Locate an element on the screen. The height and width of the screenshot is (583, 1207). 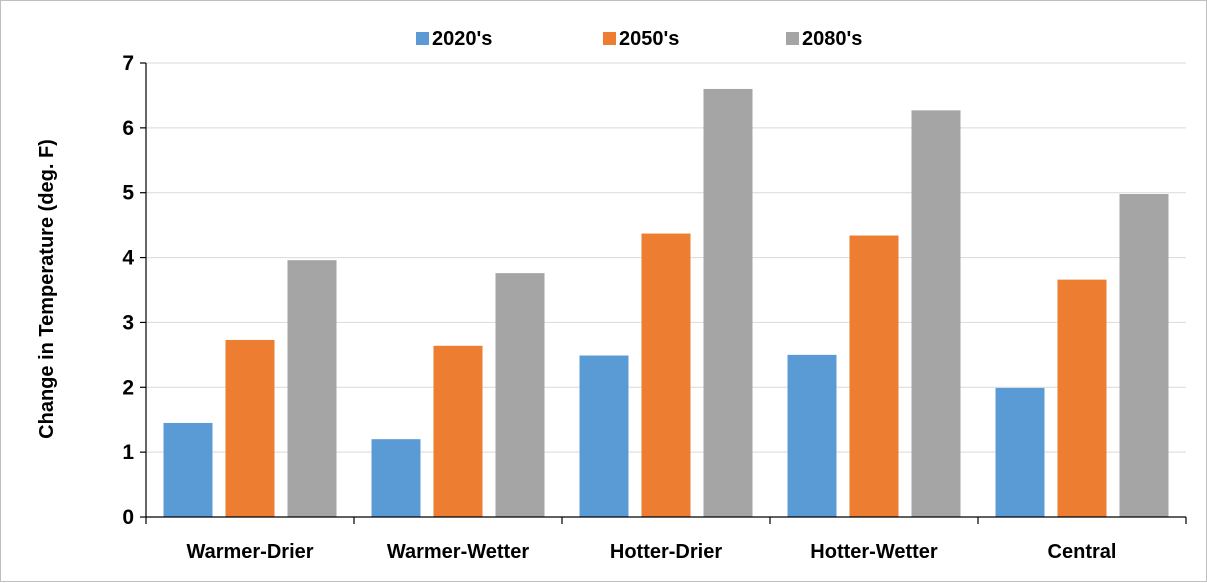
y-tick-labels: 0 1 2 3 4 5 6 7 is located at coordinates (128, 290).